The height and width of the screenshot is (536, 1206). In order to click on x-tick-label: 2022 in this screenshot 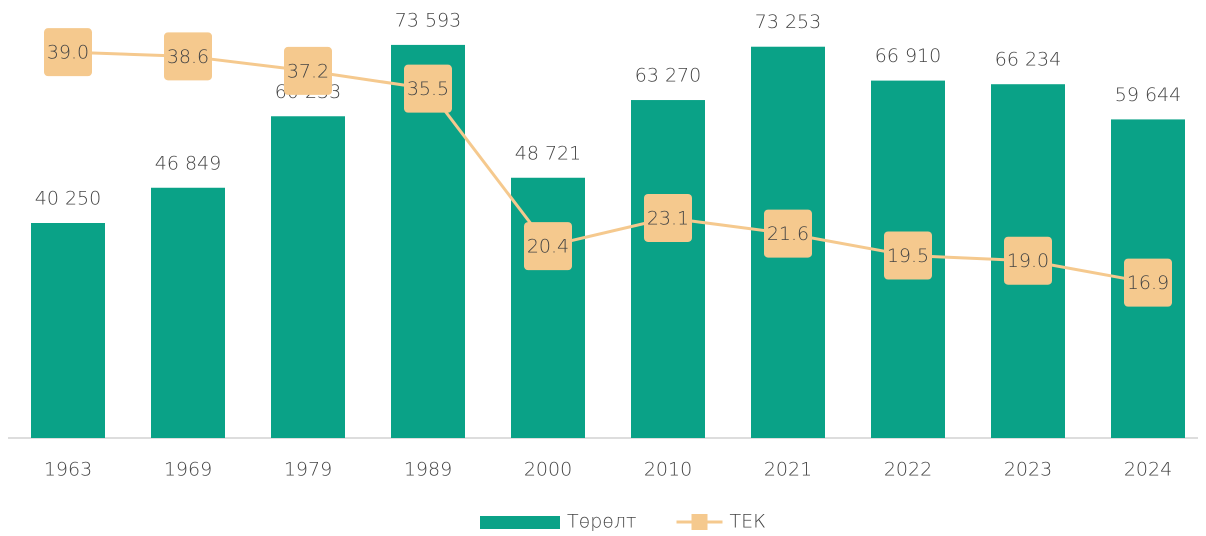, I will do `click(908, 470)`.